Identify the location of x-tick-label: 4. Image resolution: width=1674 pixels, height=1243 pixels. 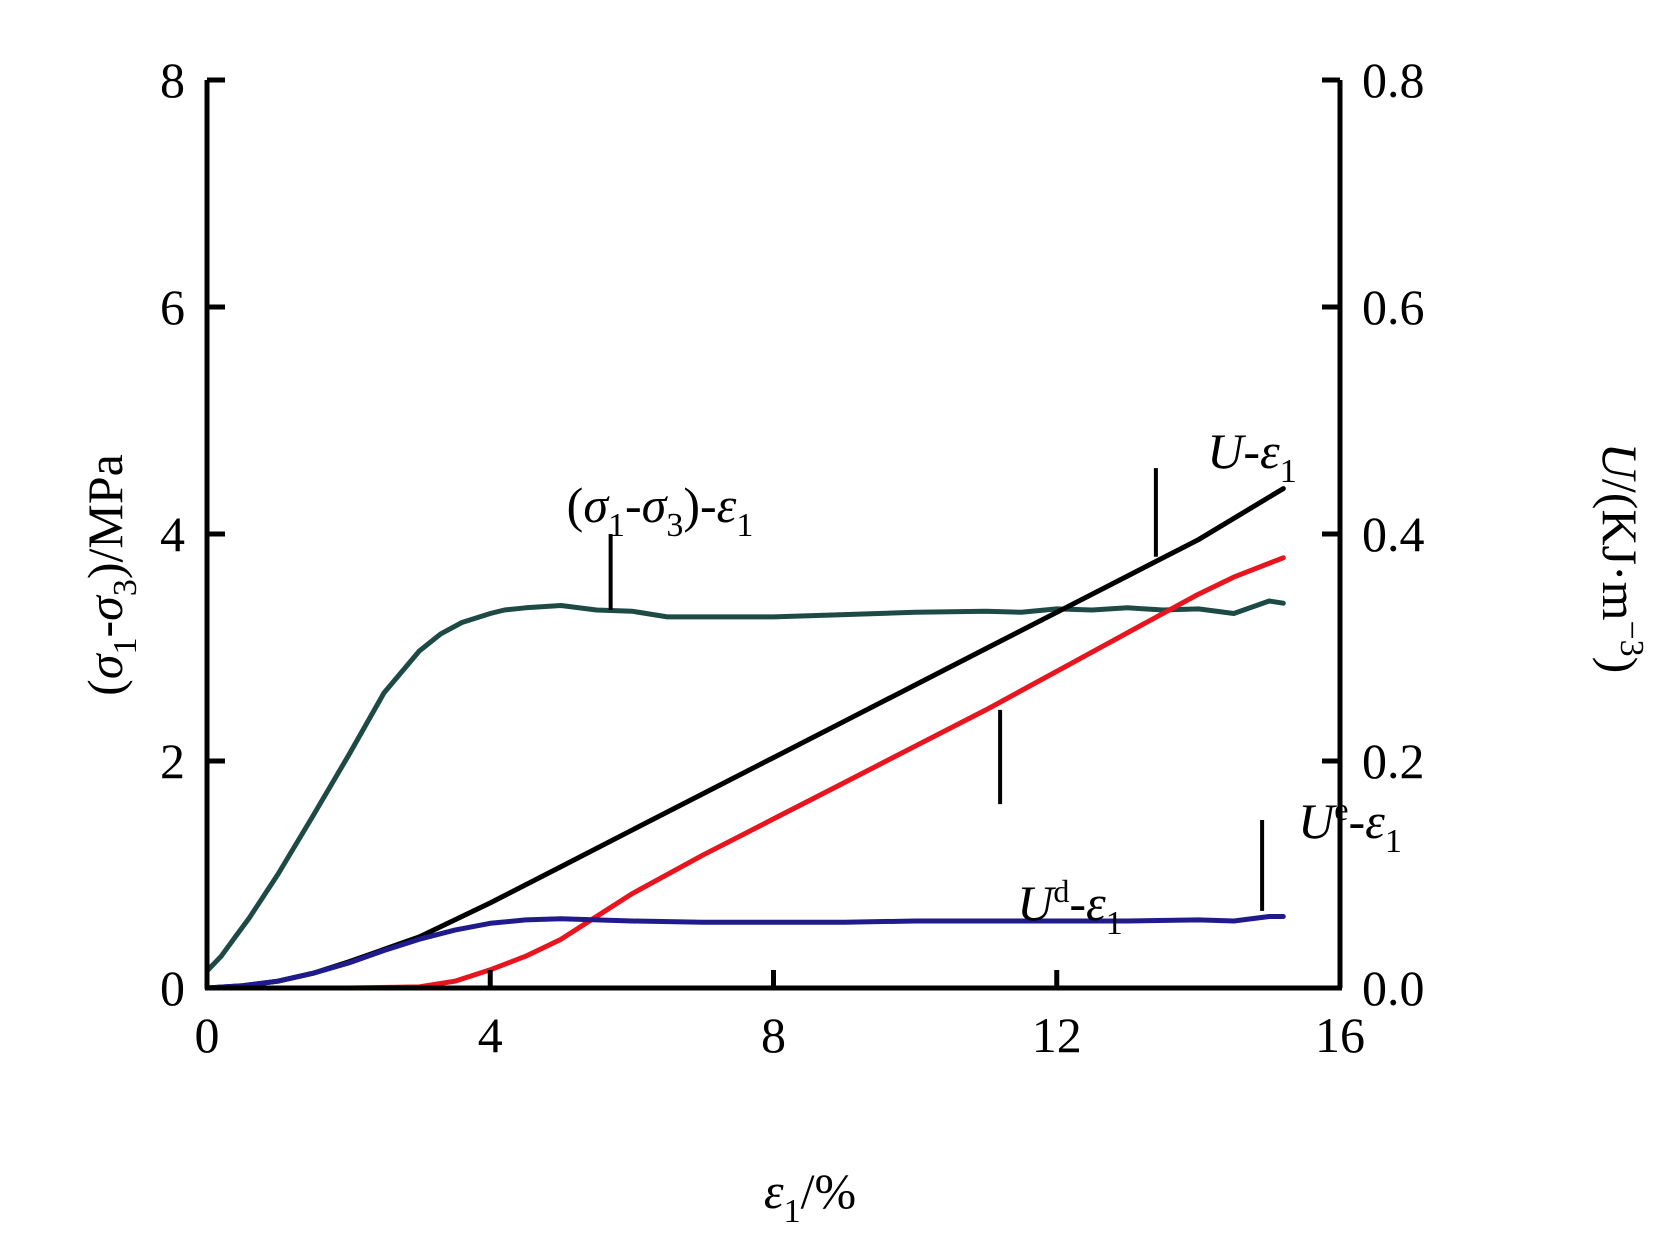
(490, 1035).